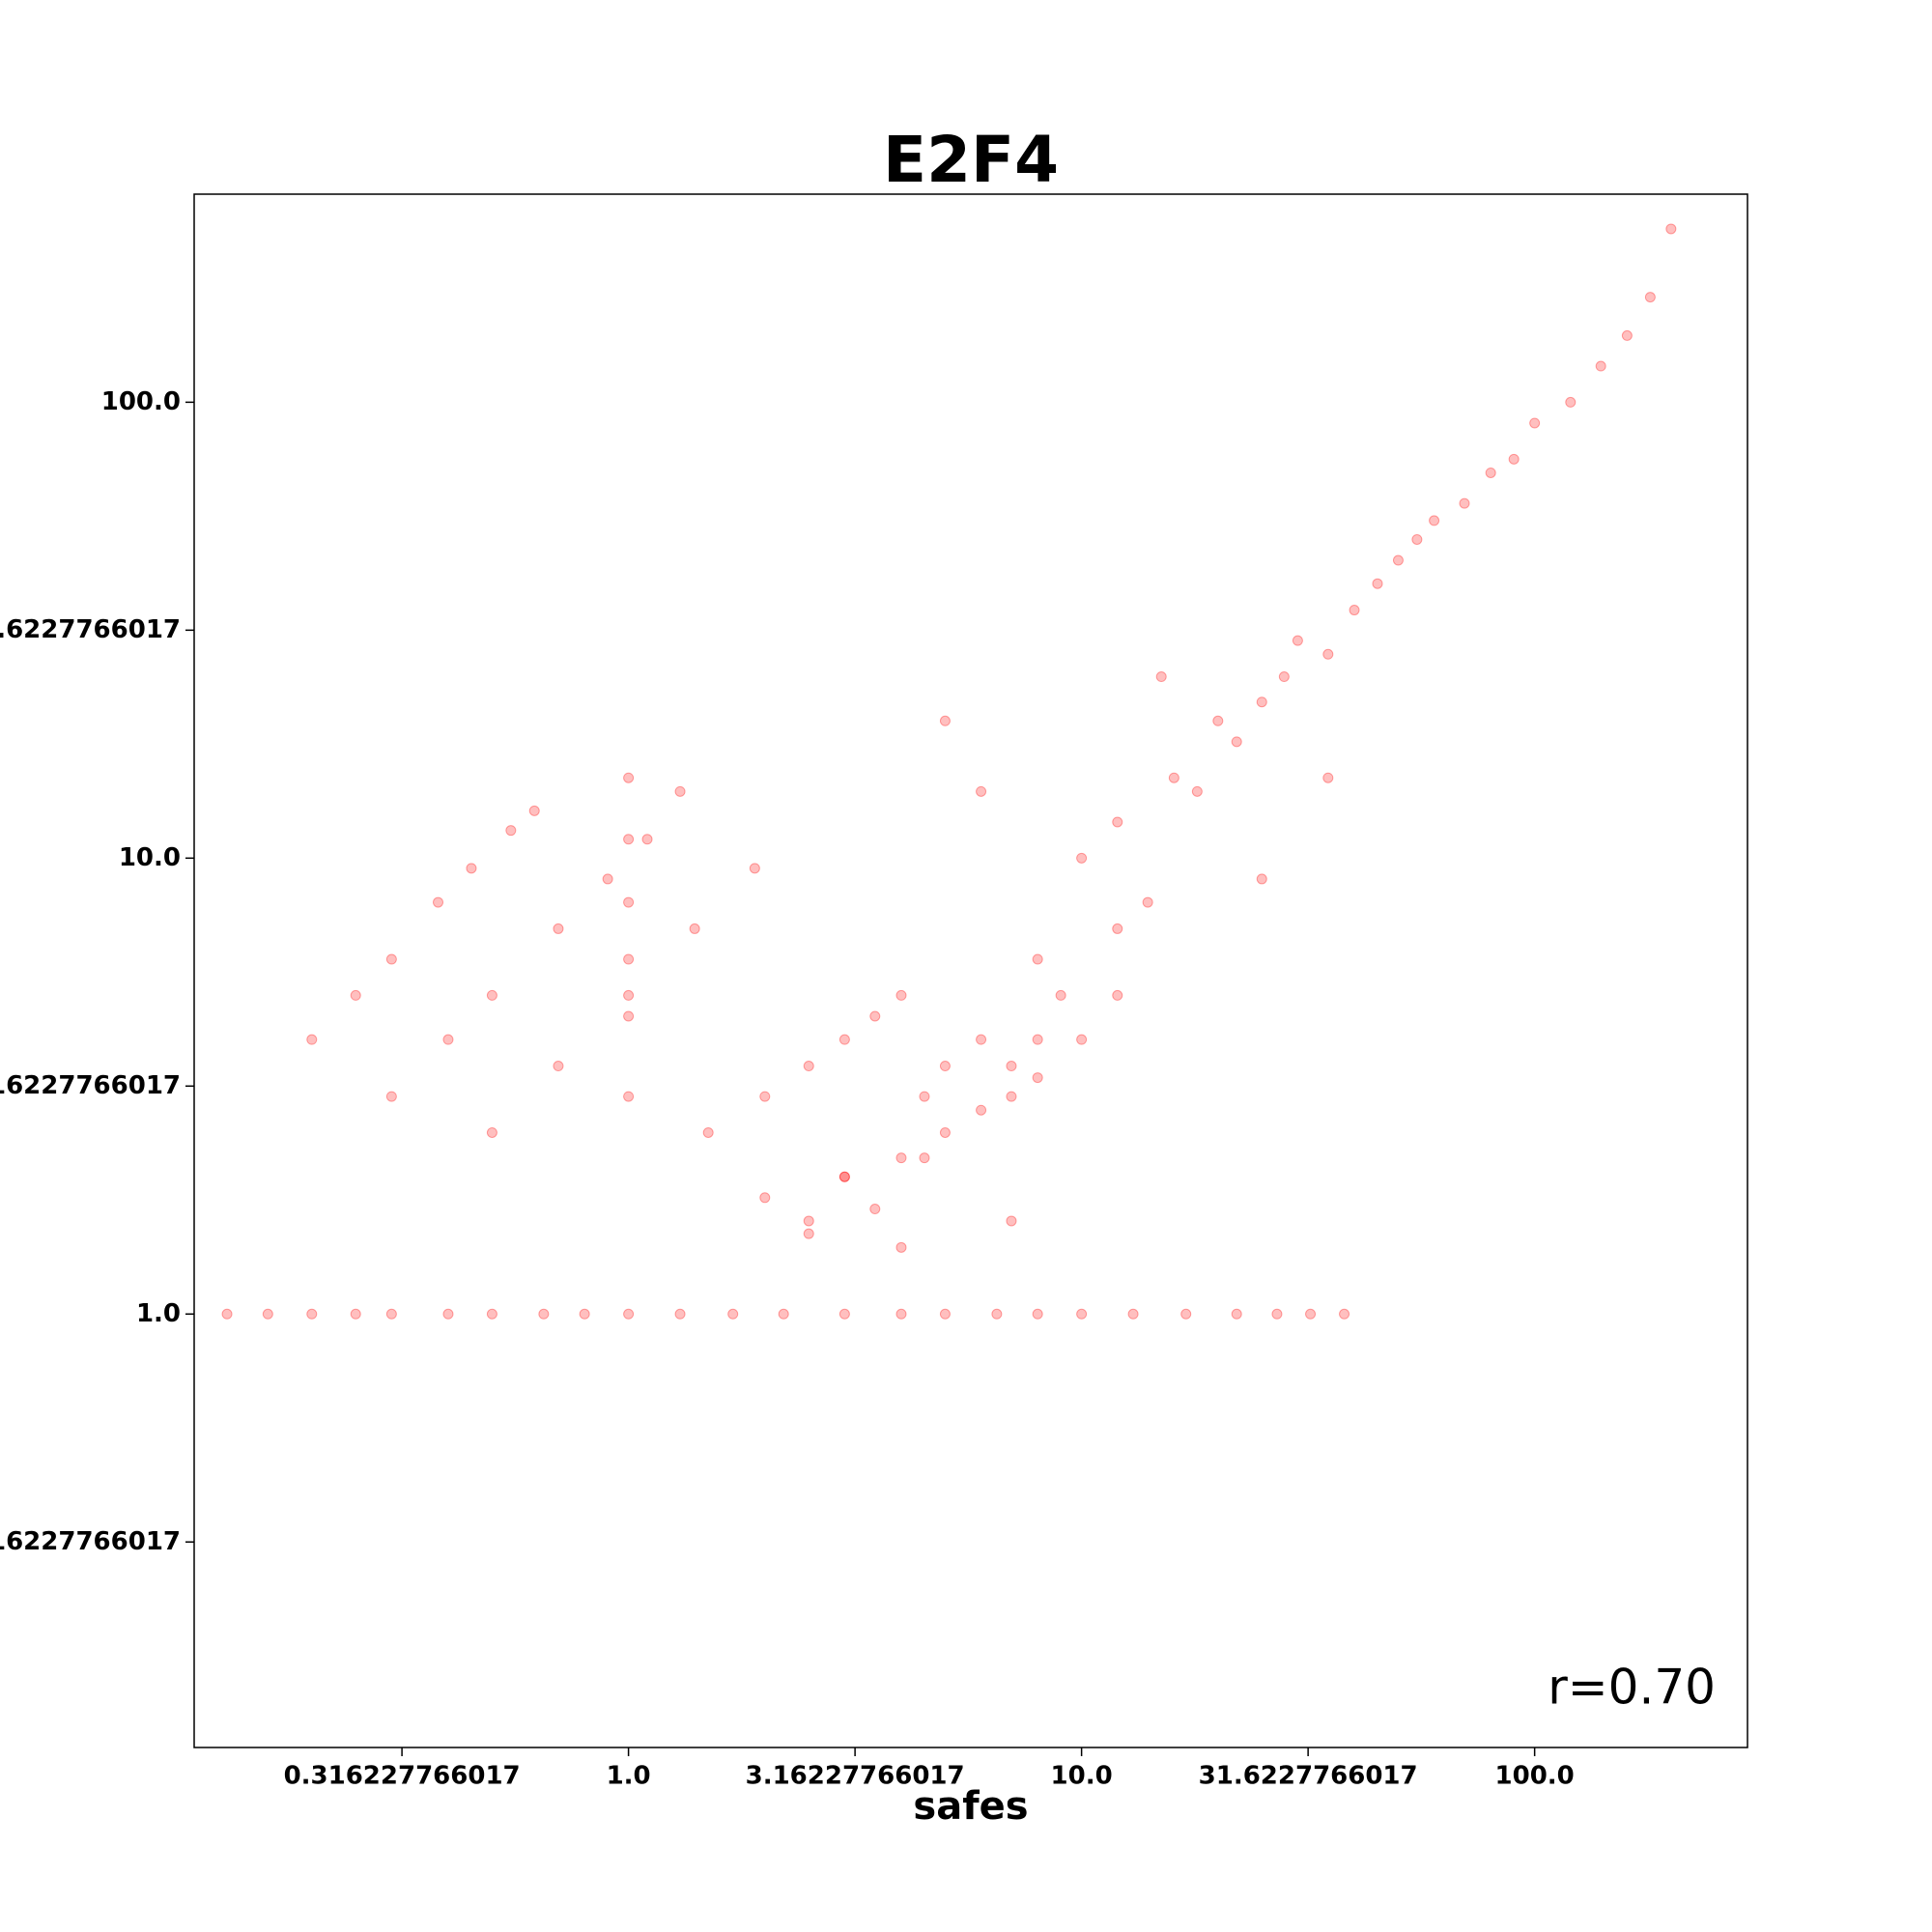  Describe the element at coordinates (158, 1313) in the screenshot. I see `y-tick-label: 1.0` at that location.